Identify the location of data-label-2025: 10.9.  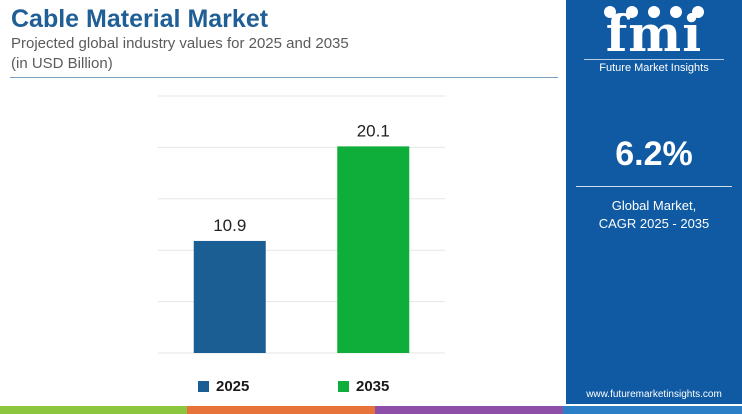
(229, 225).